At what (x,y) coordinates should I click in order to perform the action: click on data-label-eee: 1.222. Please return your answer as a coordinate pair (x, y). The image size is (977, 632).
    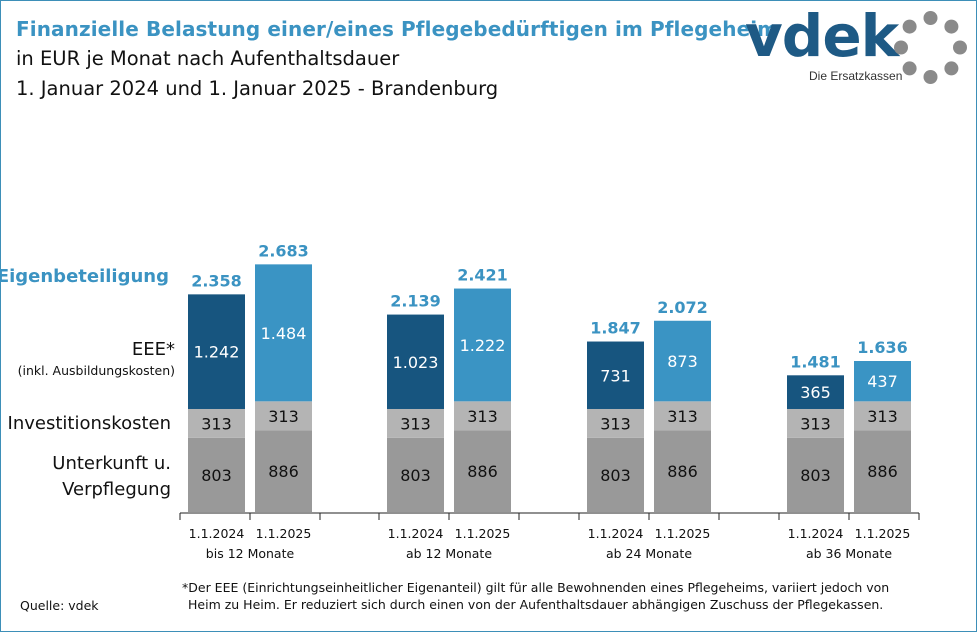
    Looking at the image, I should click on (483, 345).